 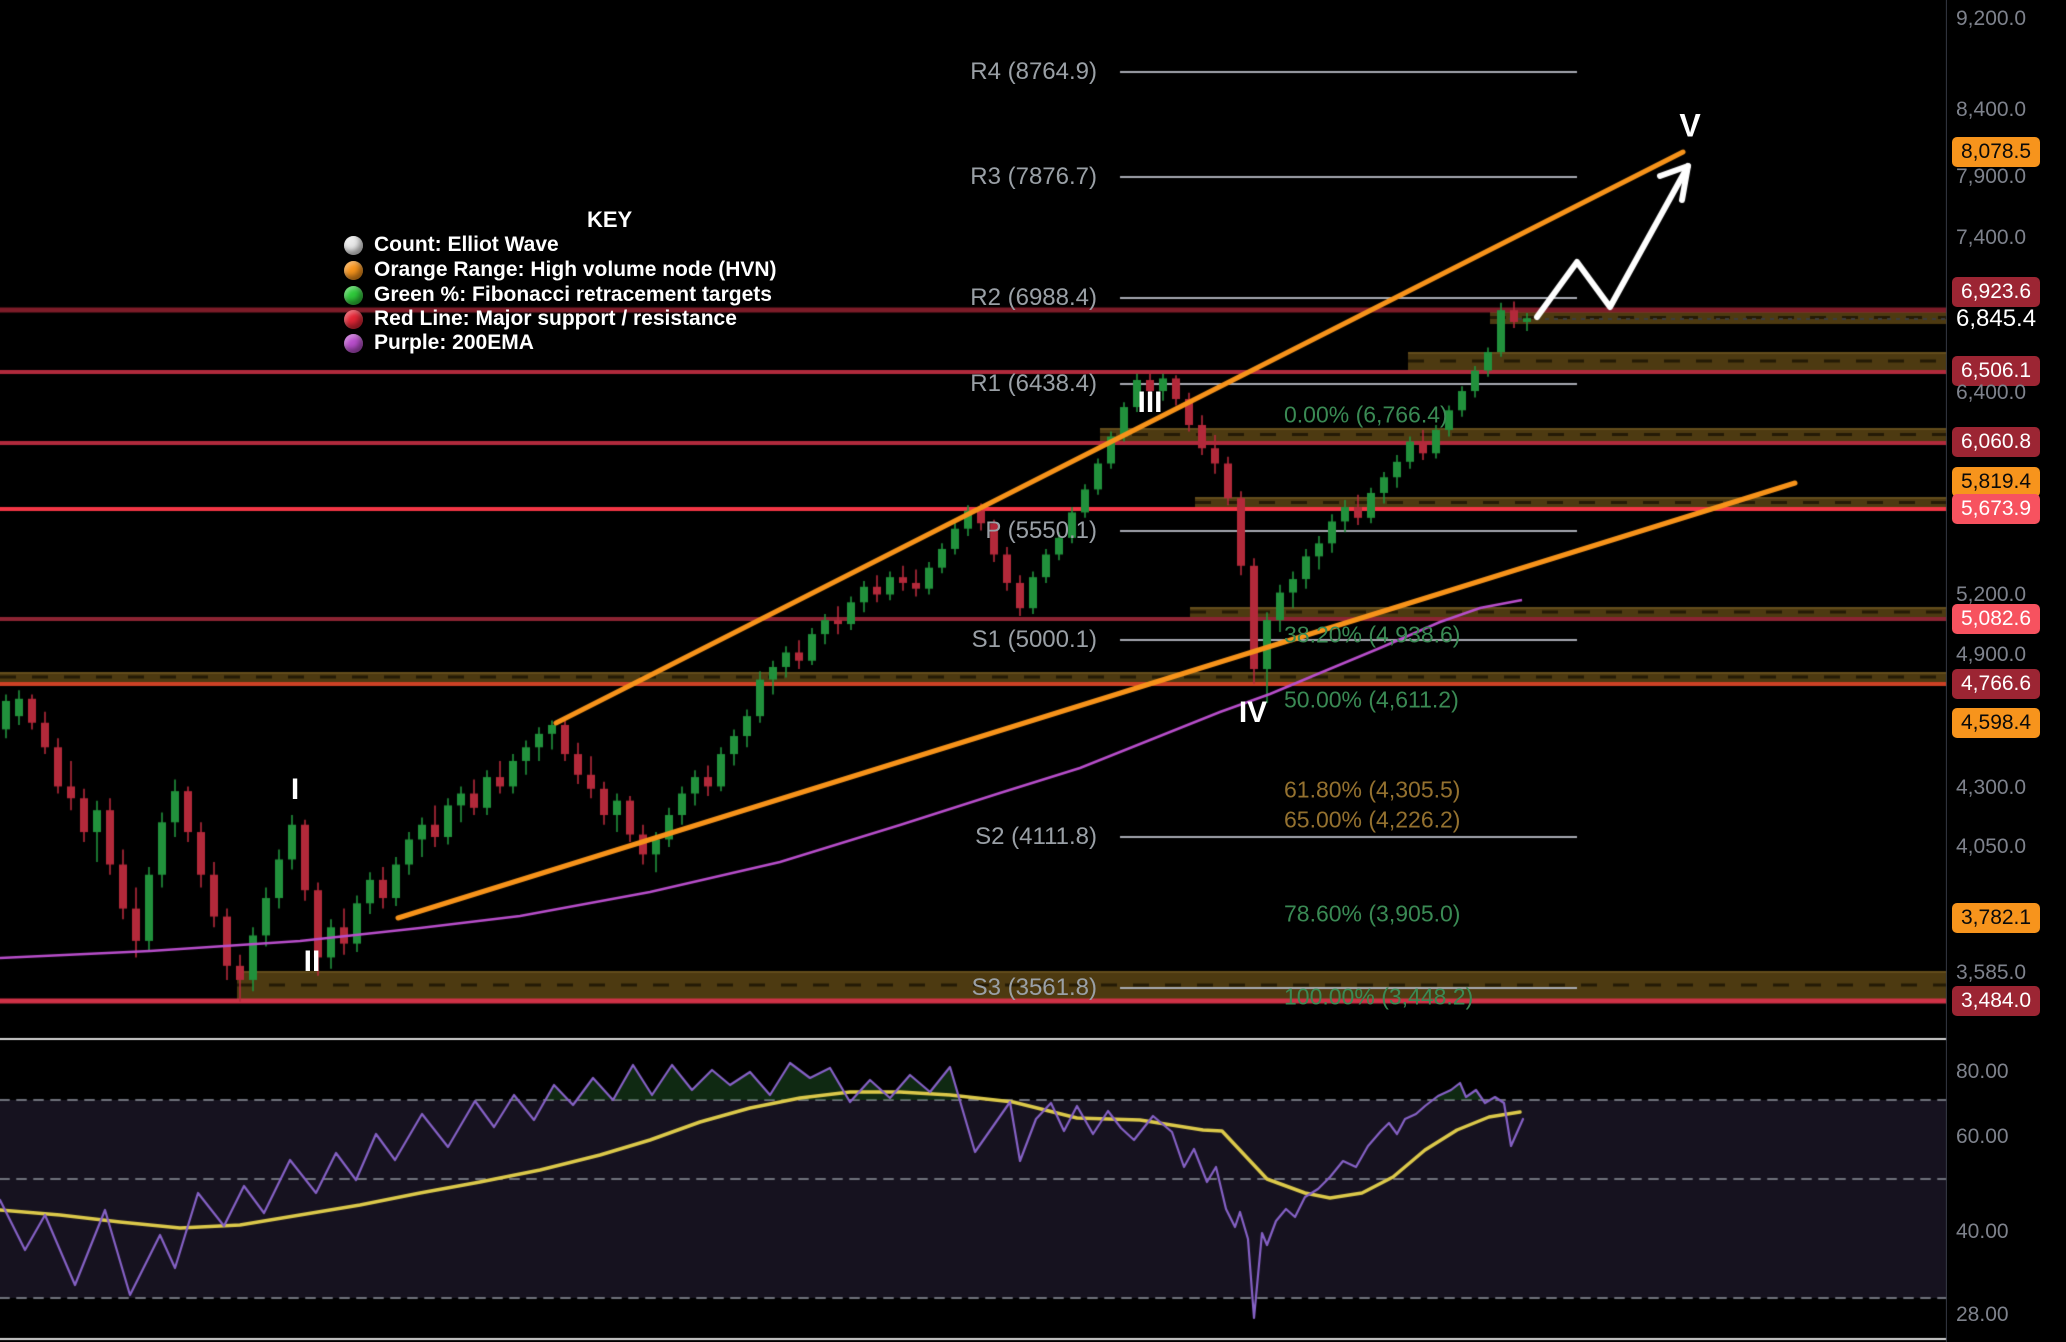 I want to click on price-axis-label: 4,300.0, so click(x=1991, y=787).